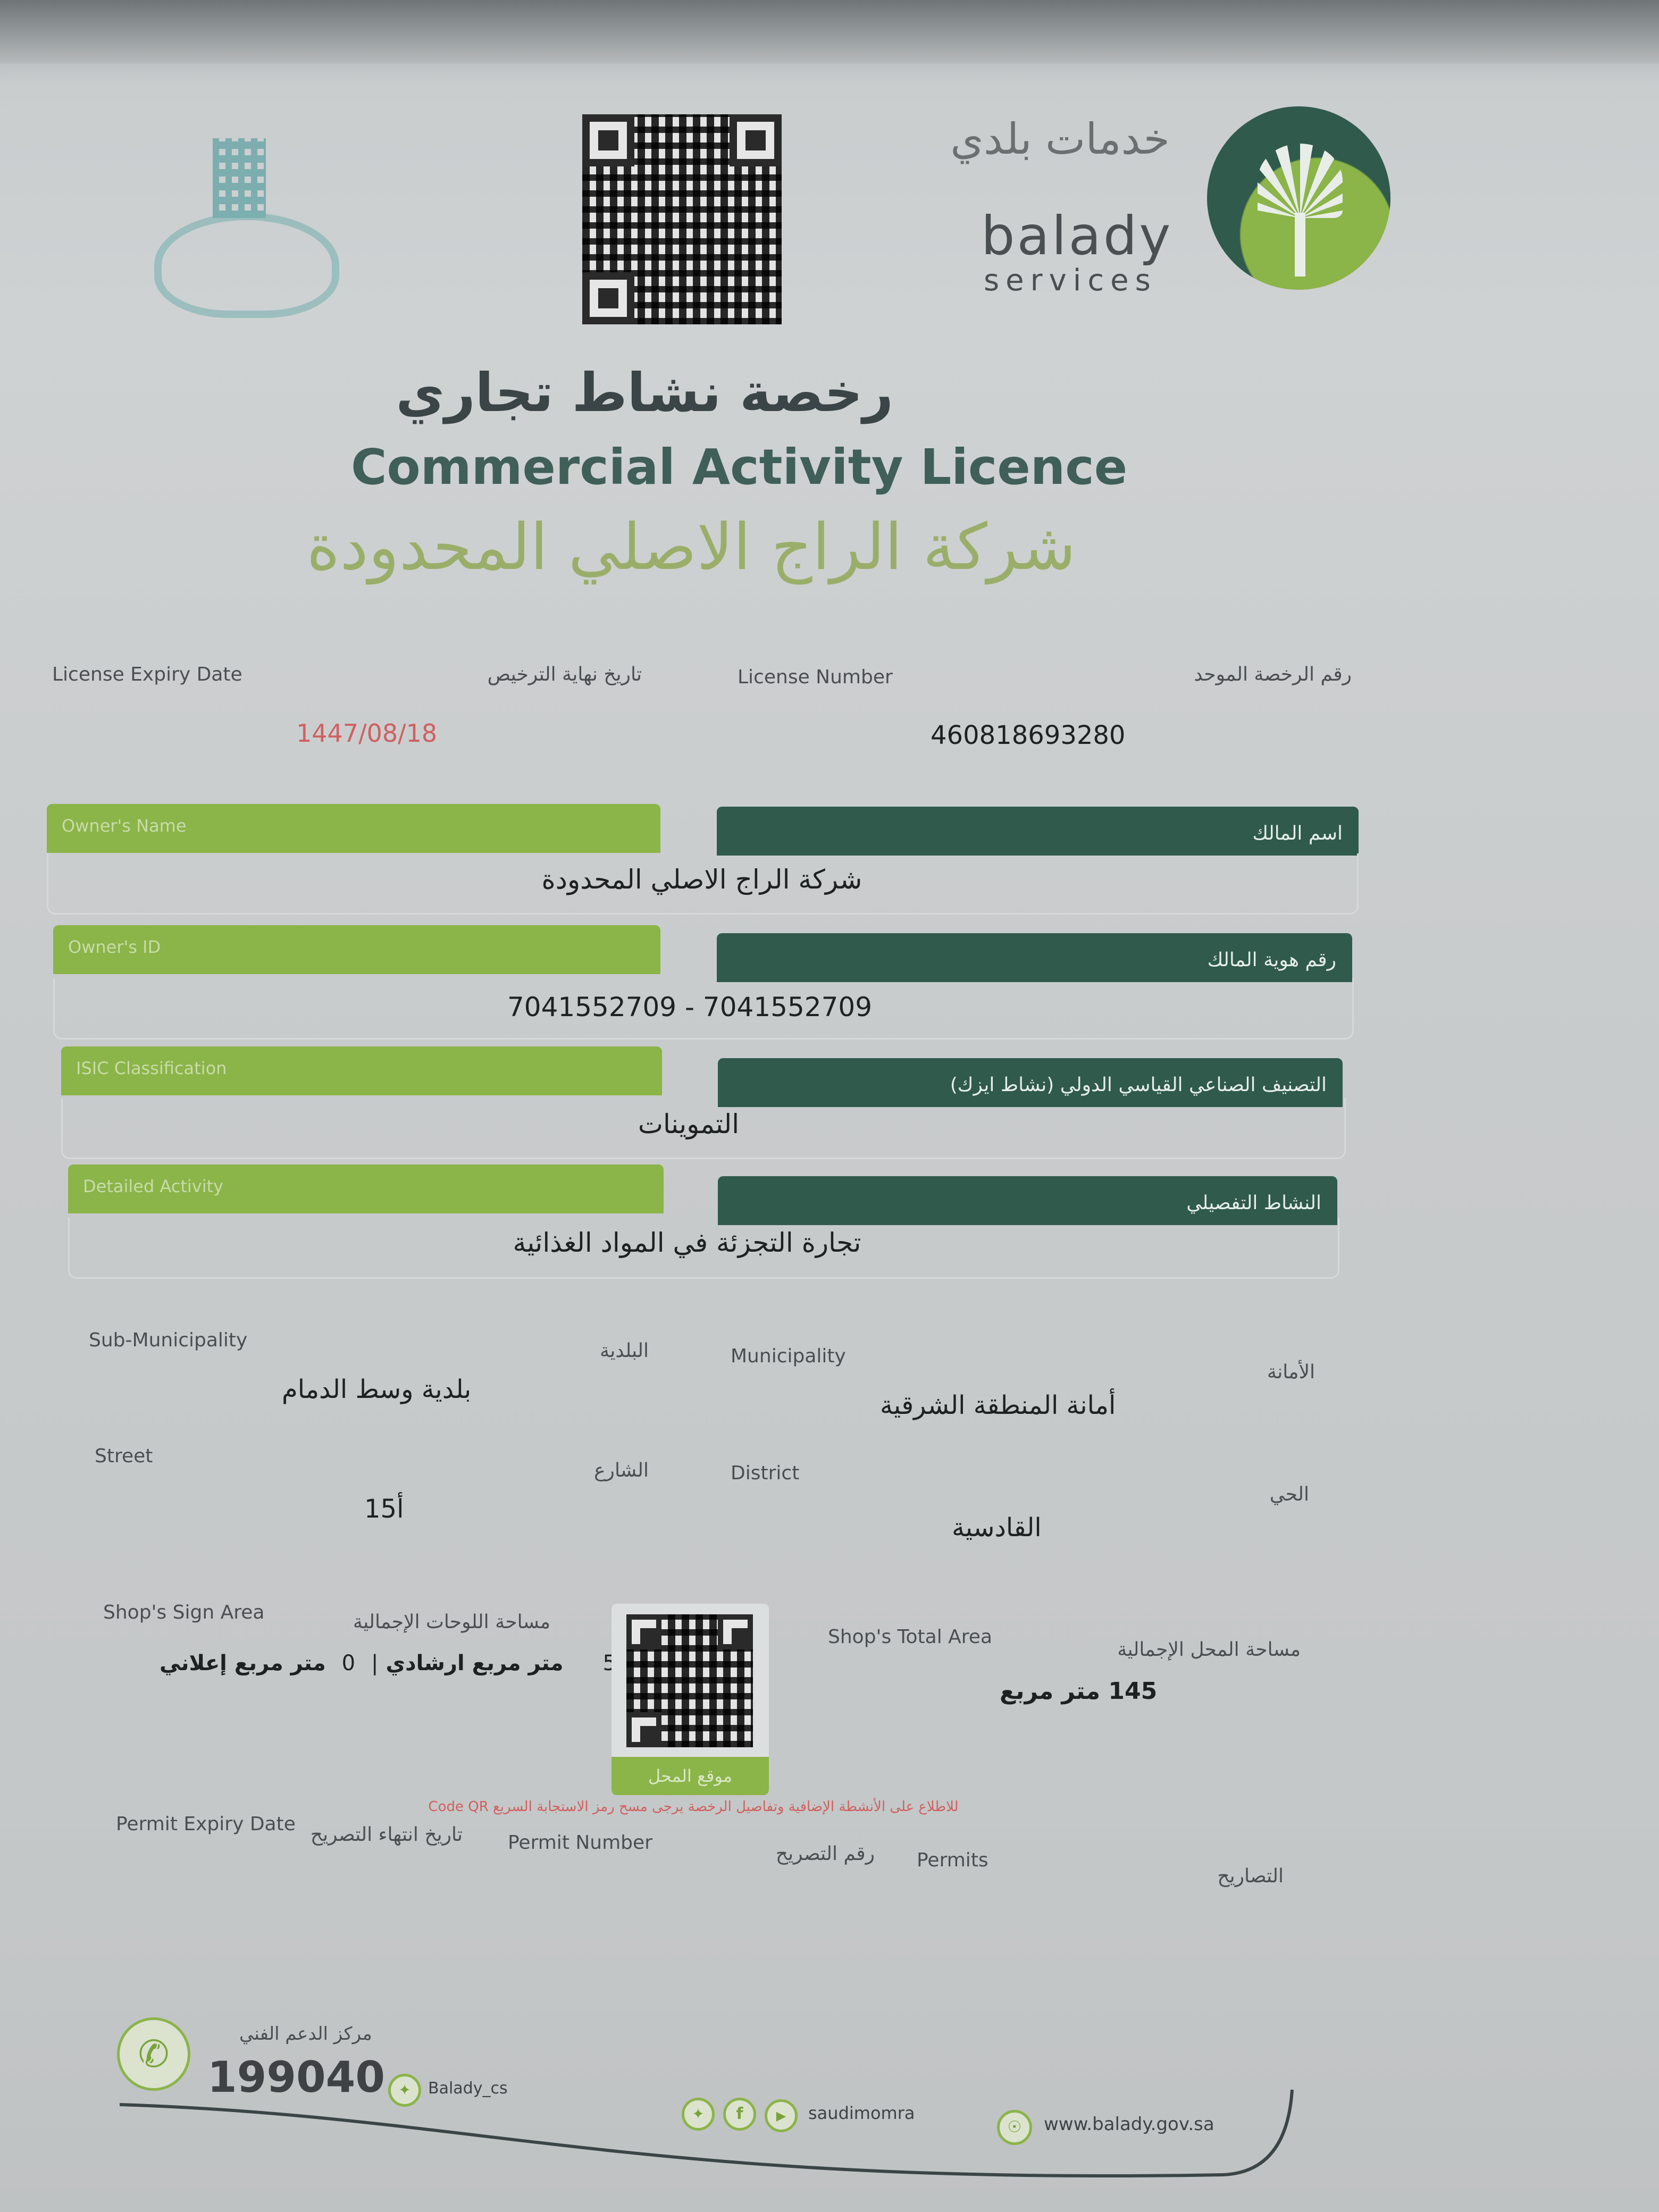 This screenshot has width=1659, height=2212. I want to click on sign-area-label-en: Shop's Sign Area, so click(184, 1612).